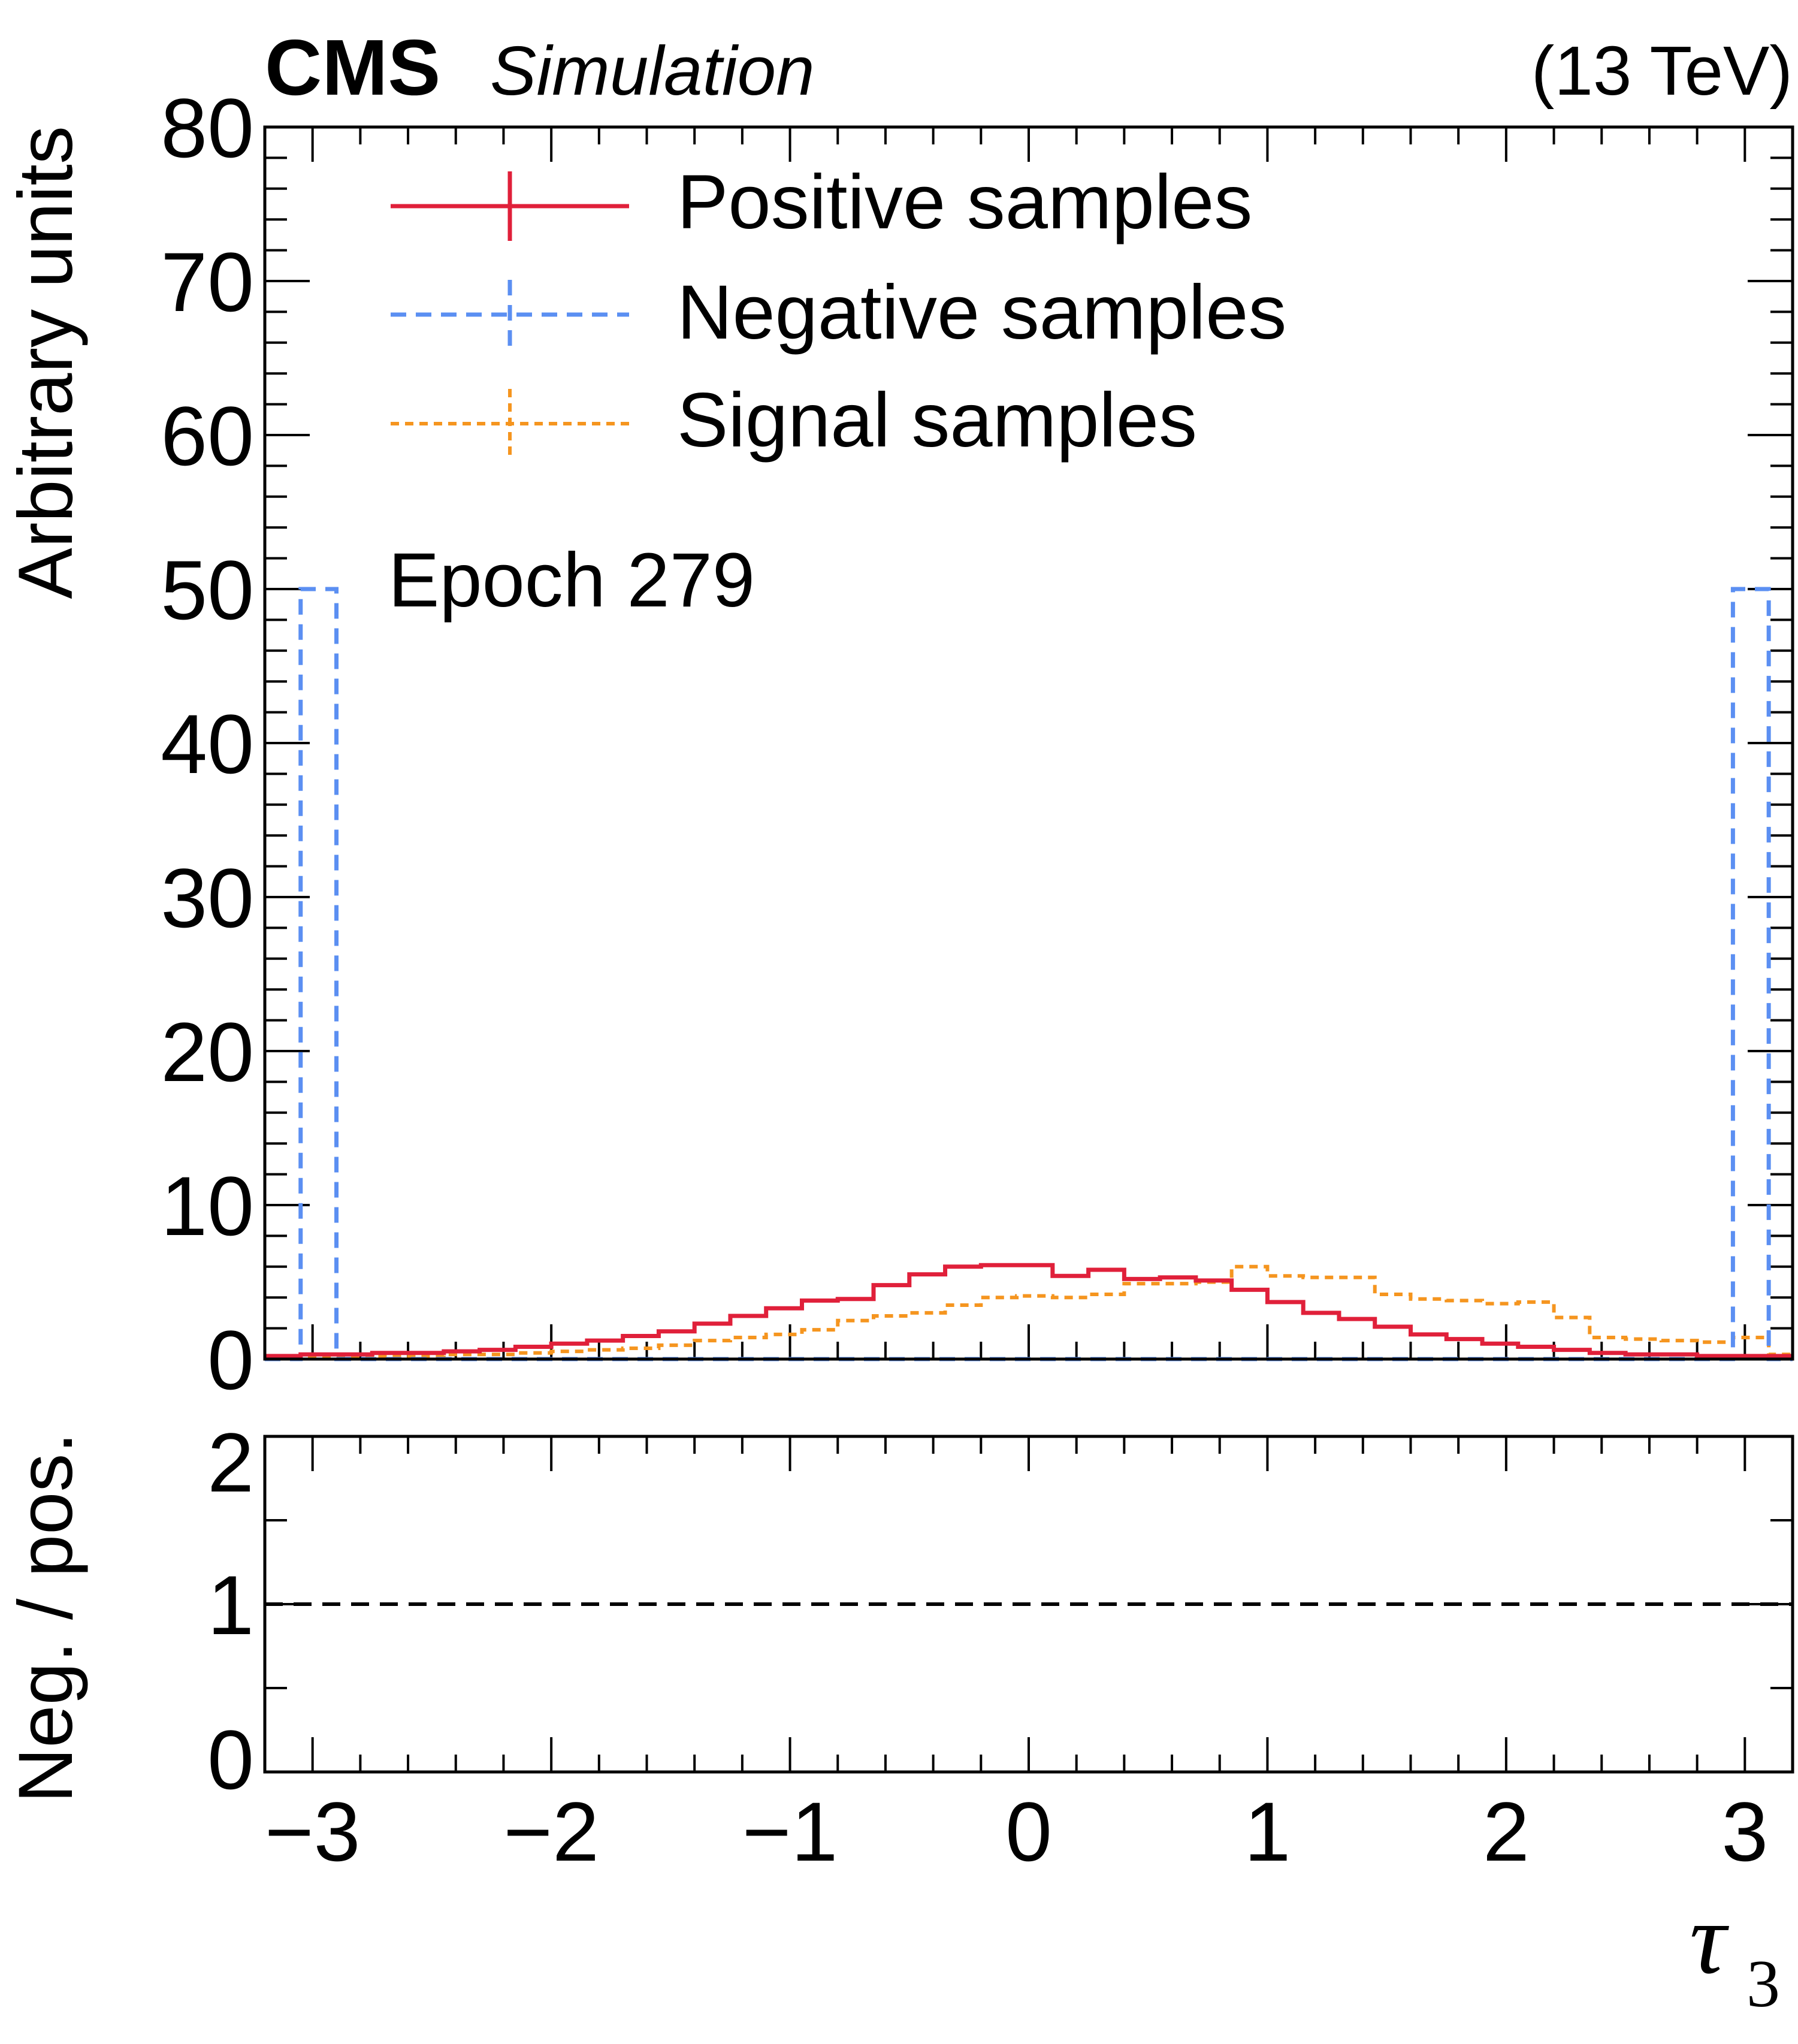 This screenshot has width=1798, height=2044. I want to click on xtick-label: −3, so click(313, 1832).